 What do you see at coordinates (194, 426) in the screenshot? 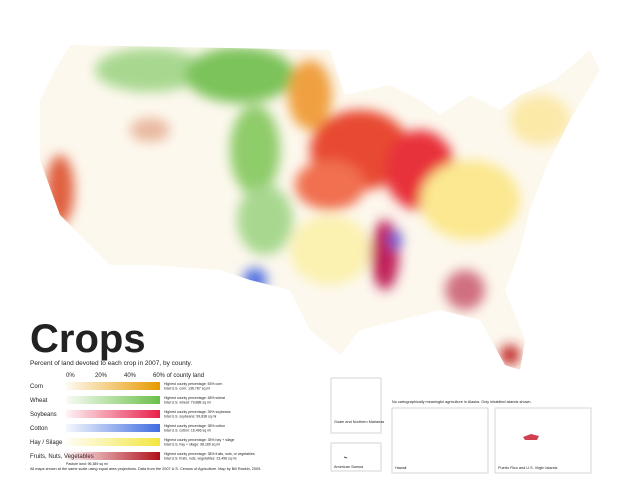
I see `legend-note: Highest county percentage: 38% cotton` at bounding box center [194, 426].